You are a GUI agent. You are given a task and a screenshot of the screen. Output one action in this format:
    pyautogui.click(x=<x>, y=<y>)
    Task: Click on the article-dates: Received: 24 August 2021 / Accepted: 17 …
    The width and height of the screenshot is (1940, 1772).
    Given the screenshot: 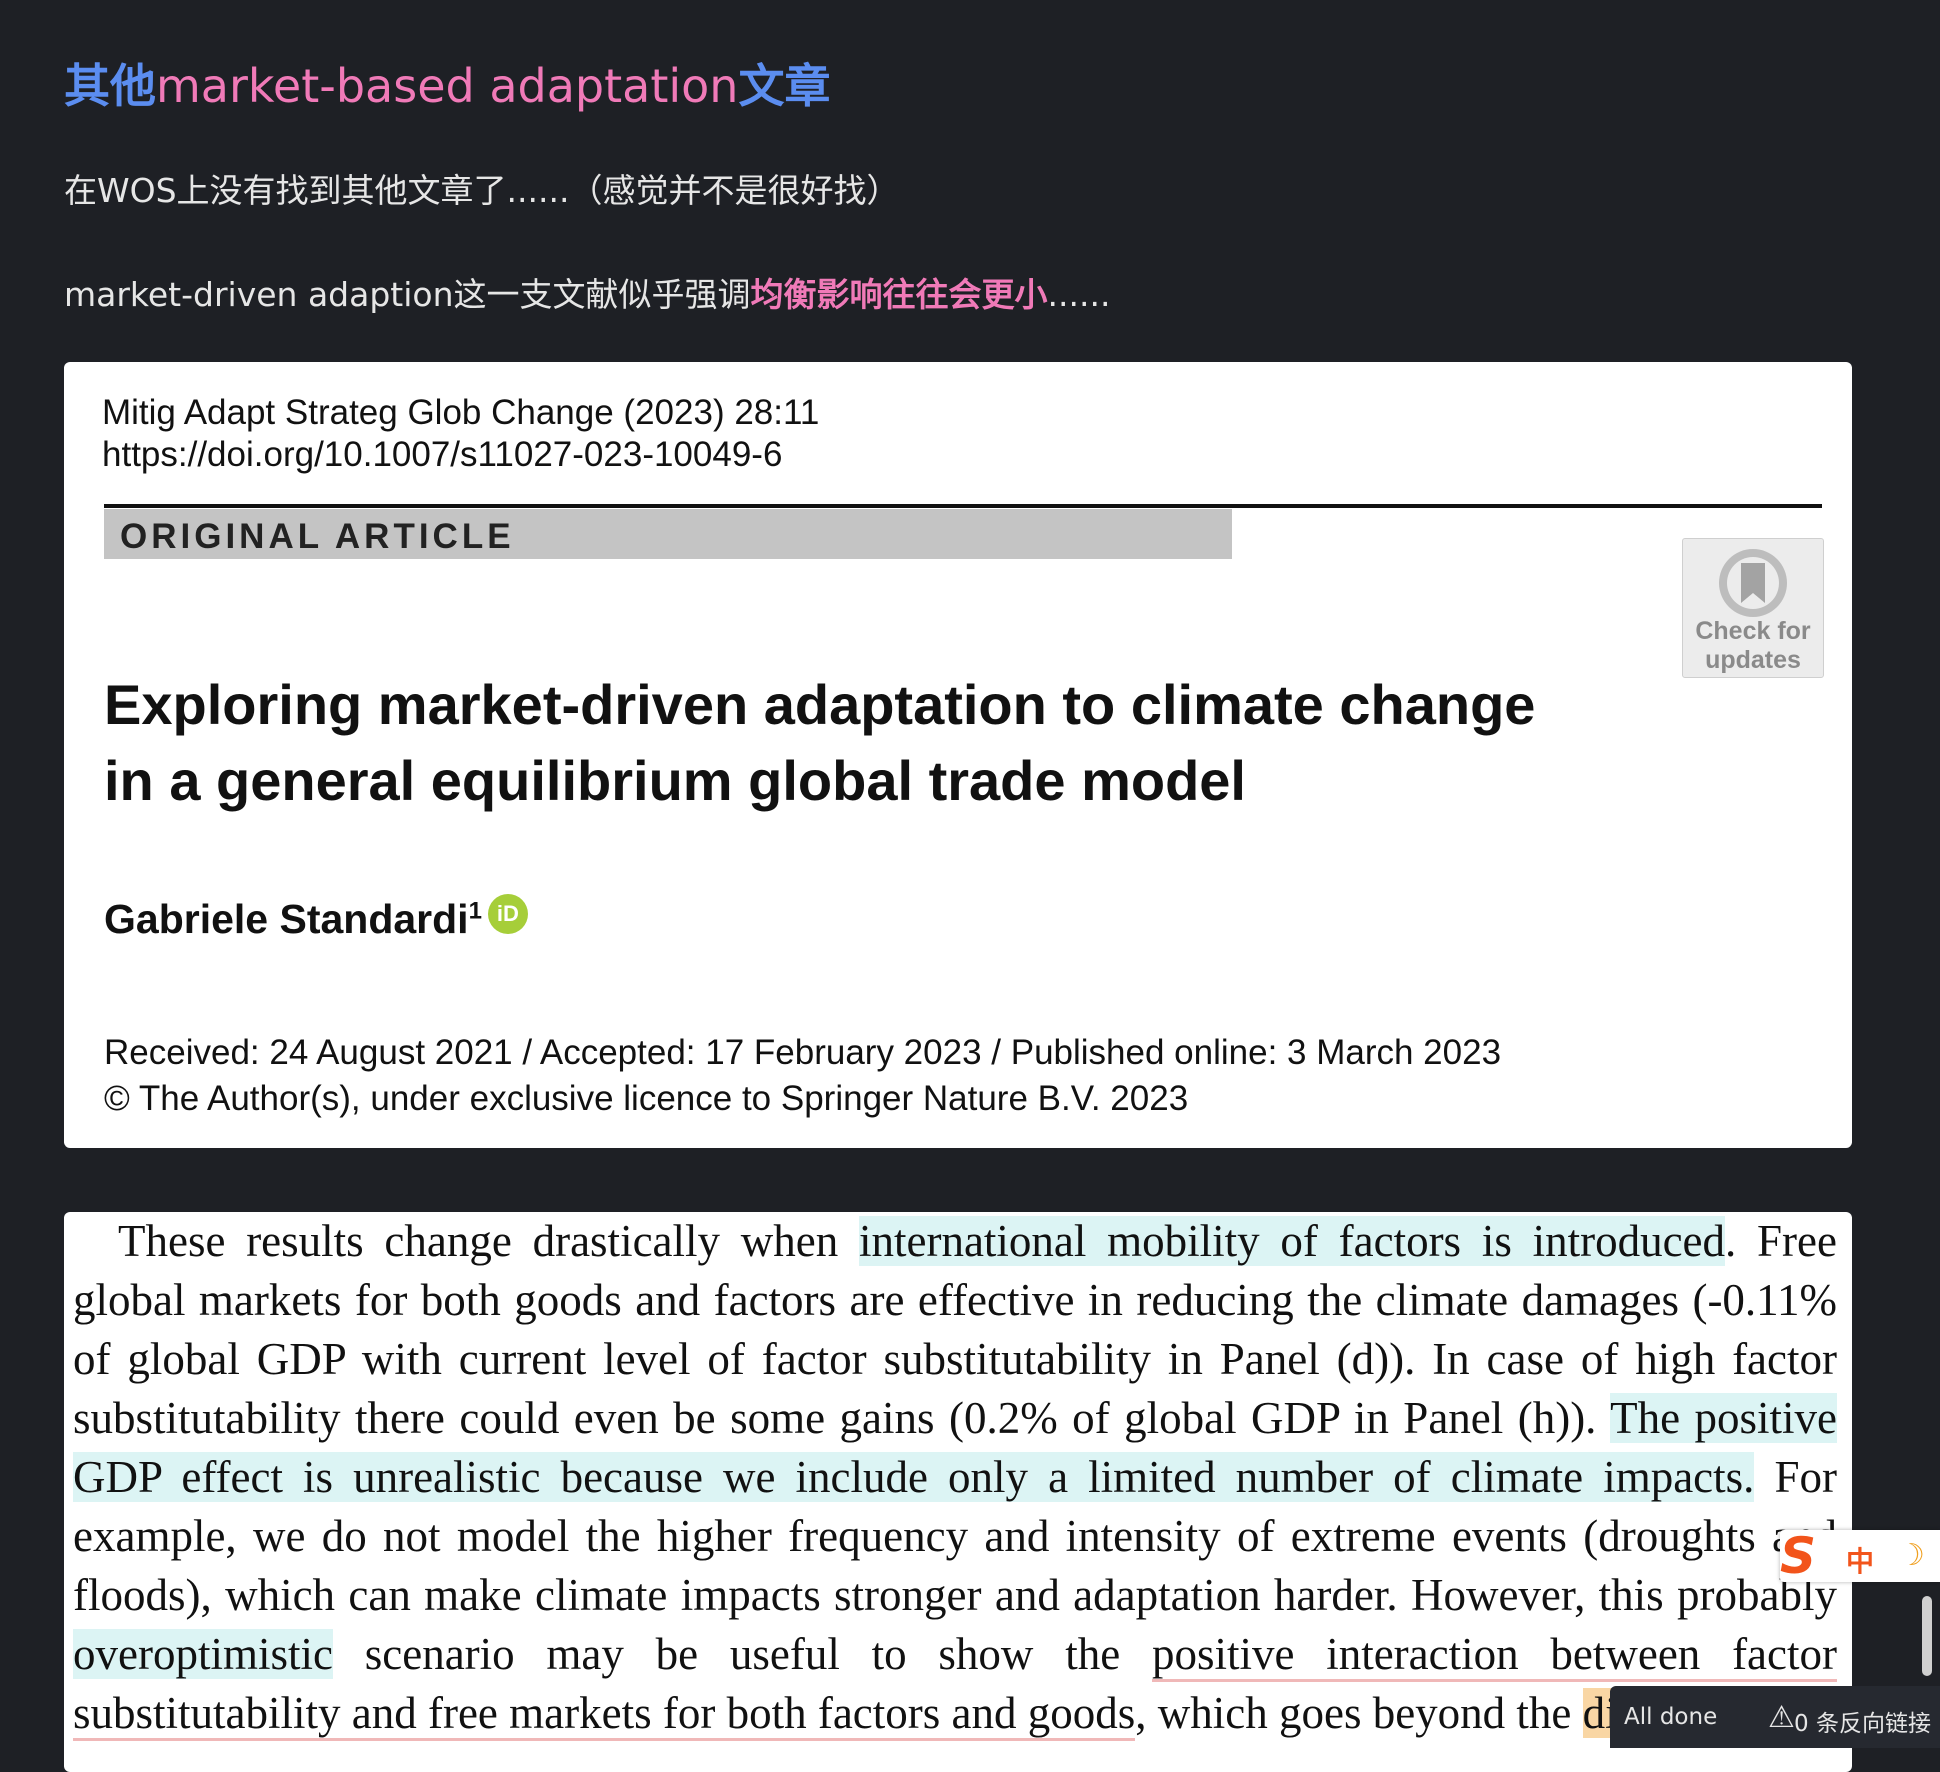 What is the action you would take?
    pyautogui.click(x=802, y=1076)
    